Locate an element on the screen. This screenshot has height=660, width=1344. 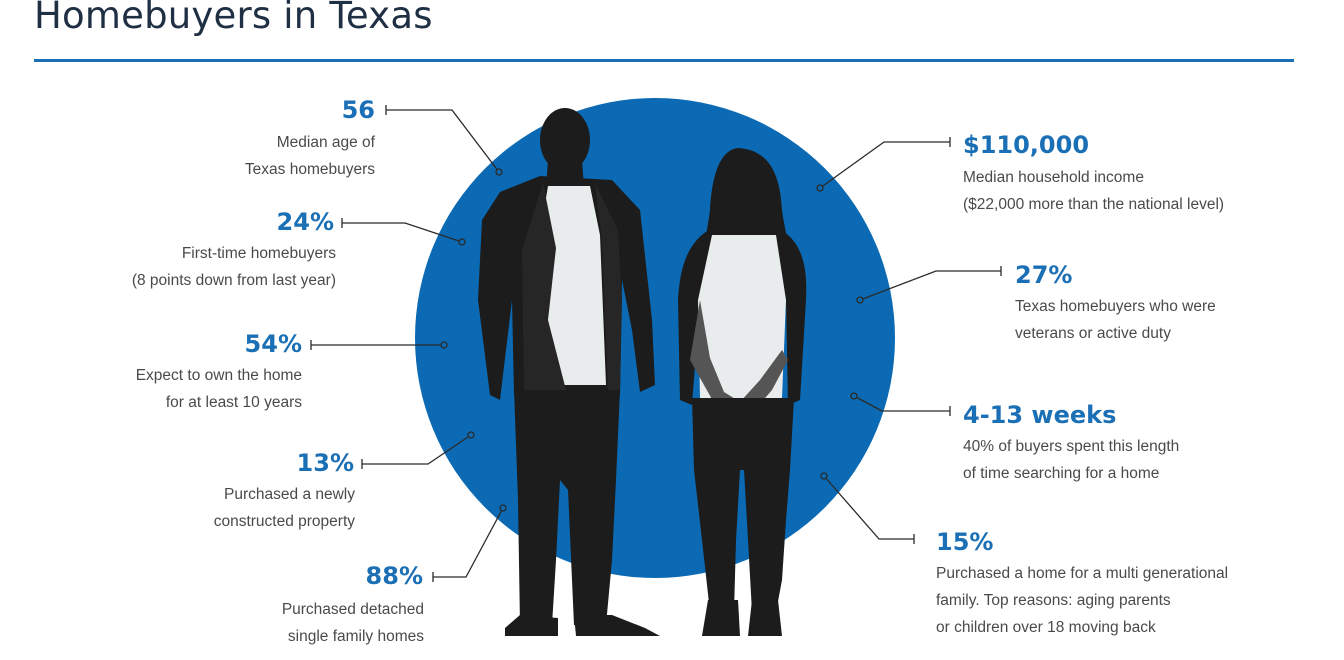
stat-income-line1: Median household income is located at coordinates (1053, 177).